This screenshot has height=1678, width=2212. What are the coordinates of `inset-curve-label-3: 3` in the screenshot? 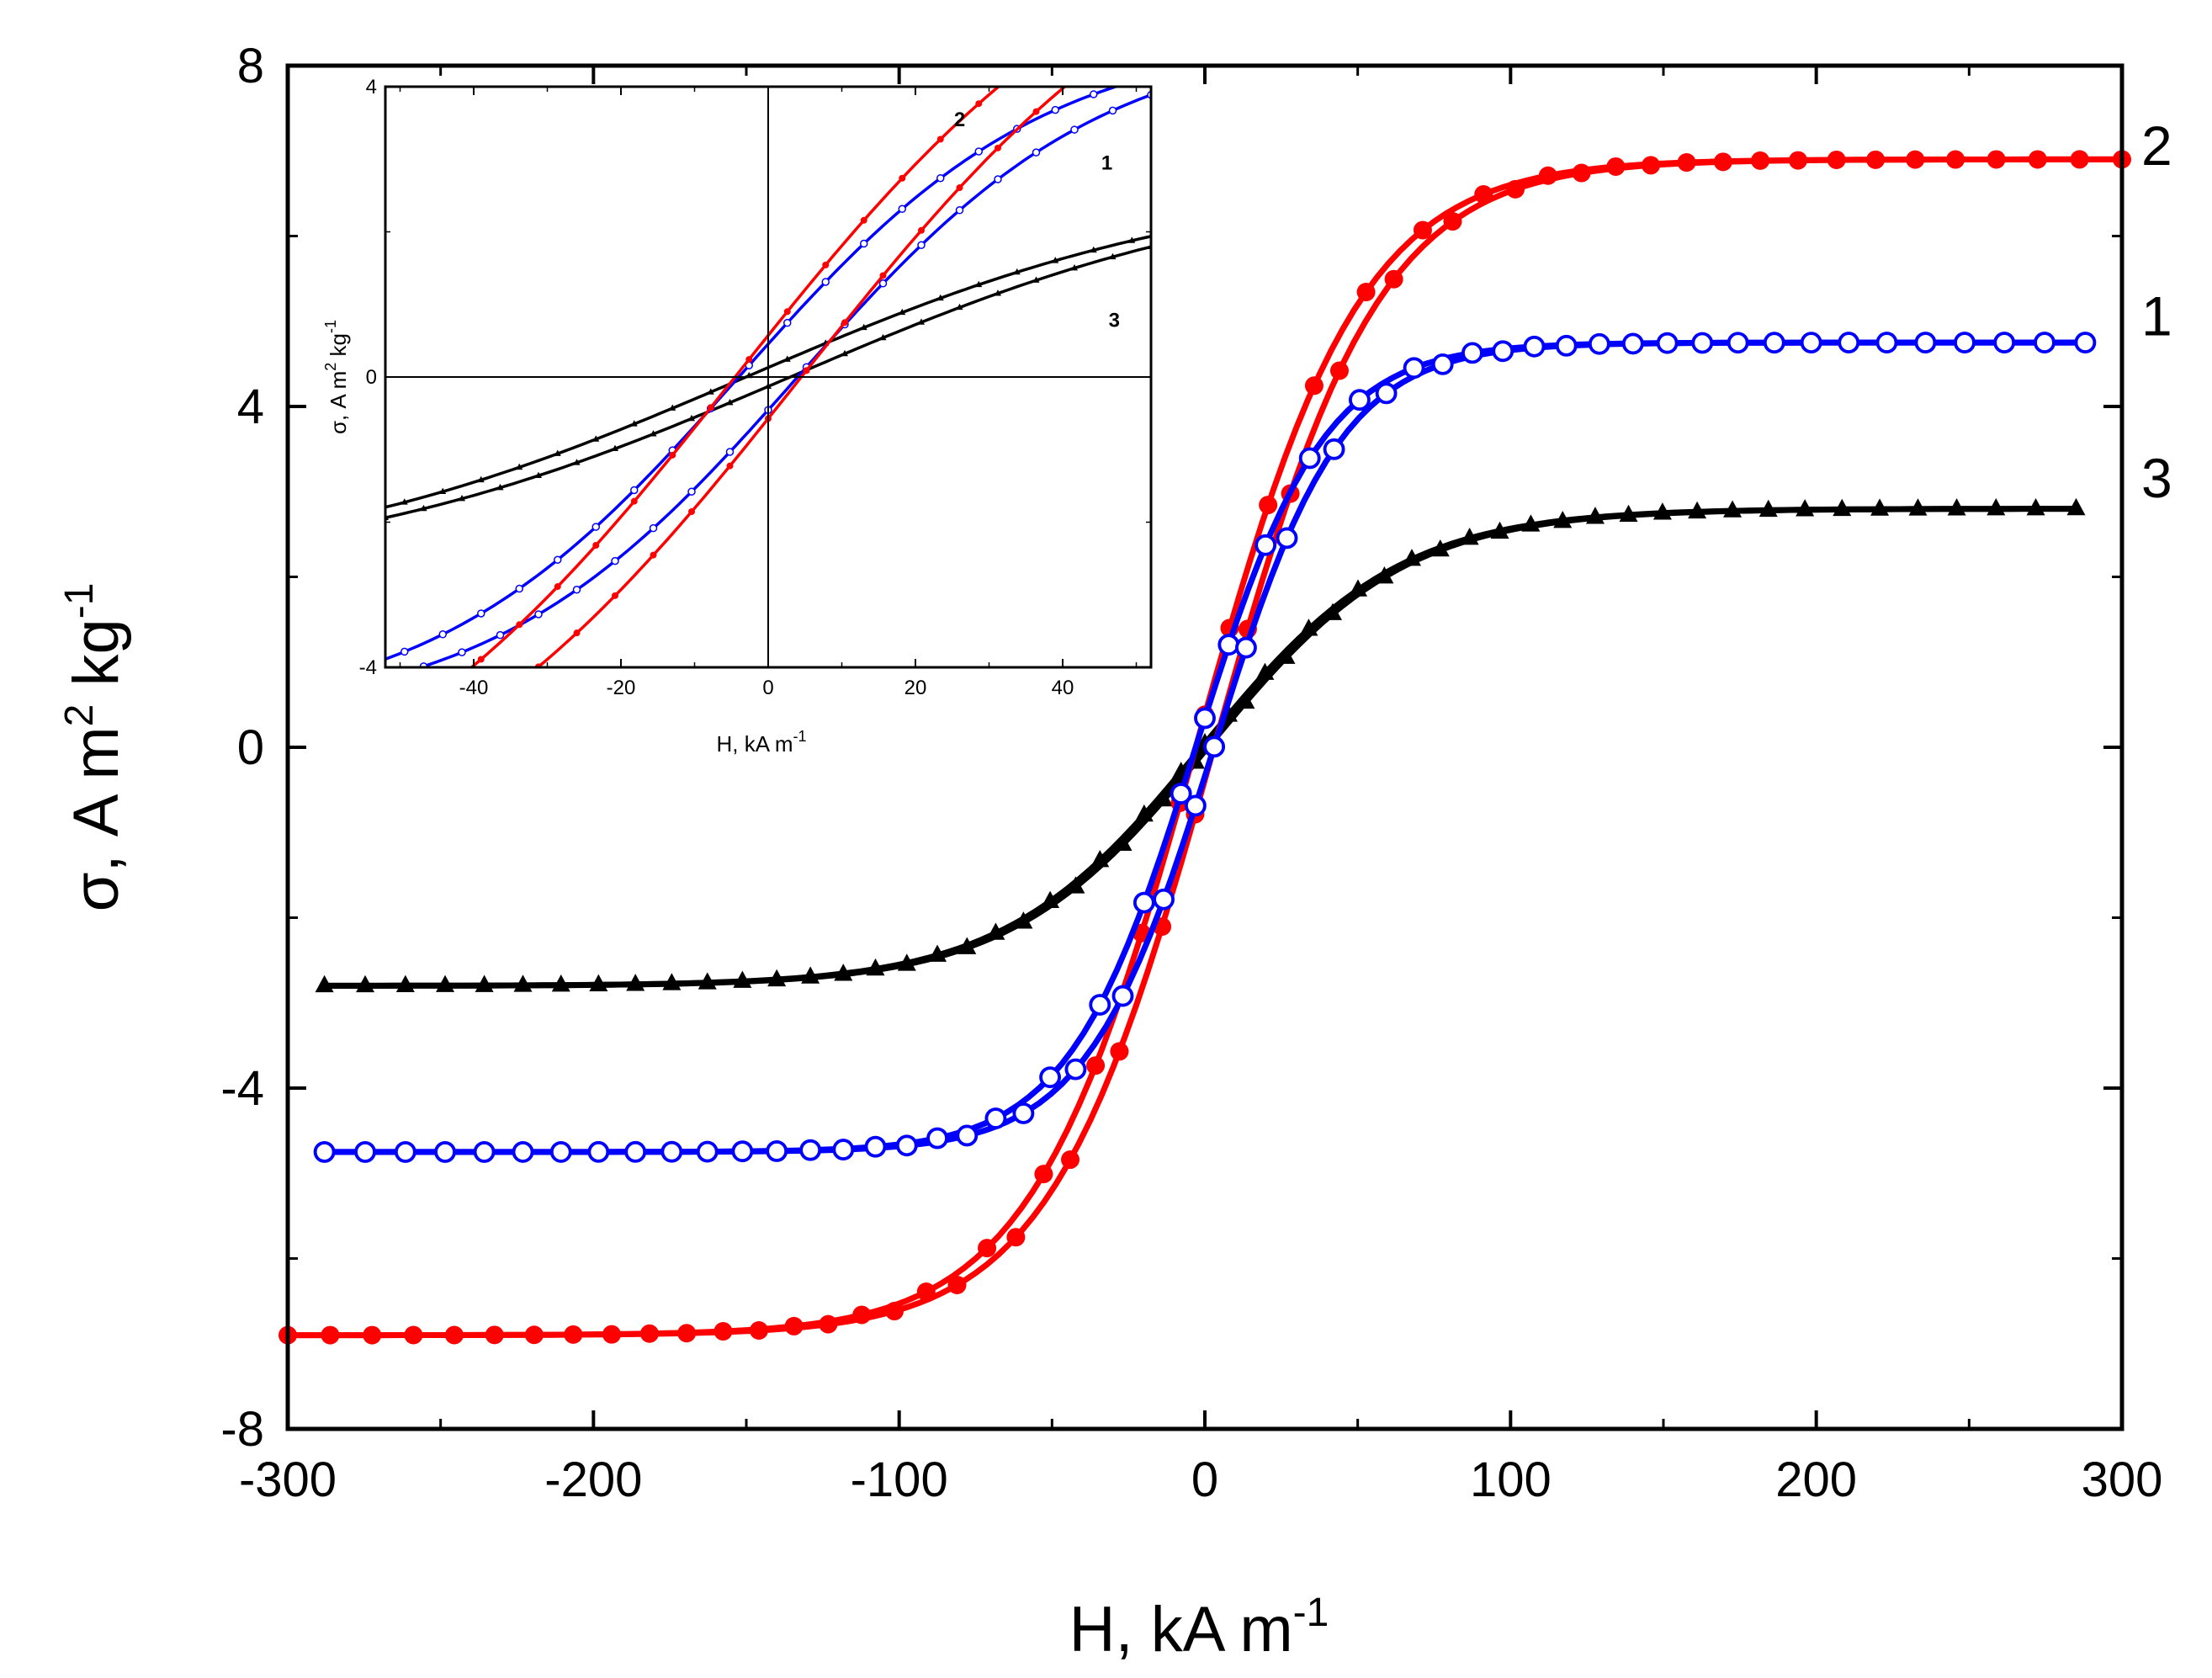 It's located at (1114, 321).